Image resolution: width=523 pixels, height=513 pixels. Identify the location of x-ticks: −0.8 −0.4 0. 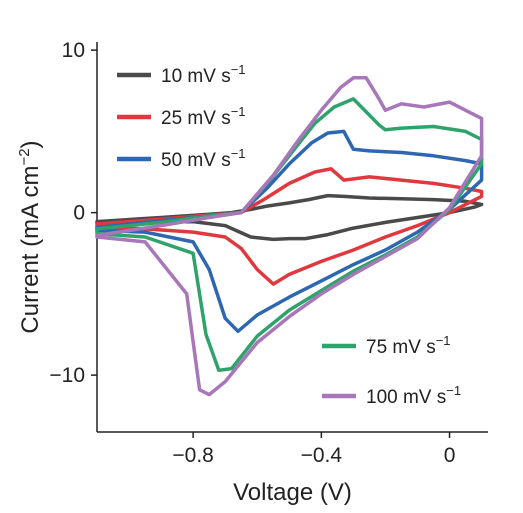
(313, 449).